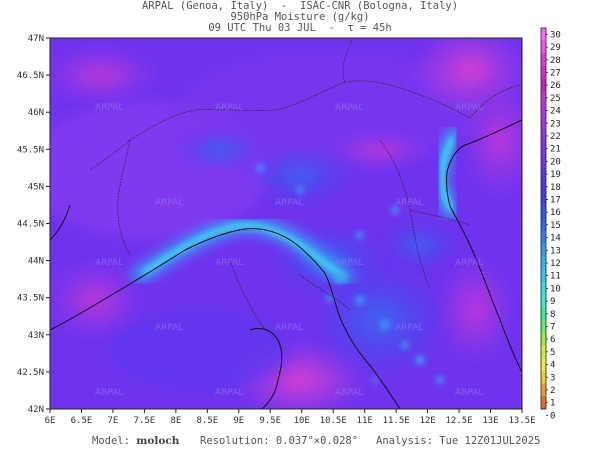 The height and width of the screenshot is (450, 600). I want to click on lon-tick-label: 7.5E, so click(145, 421).